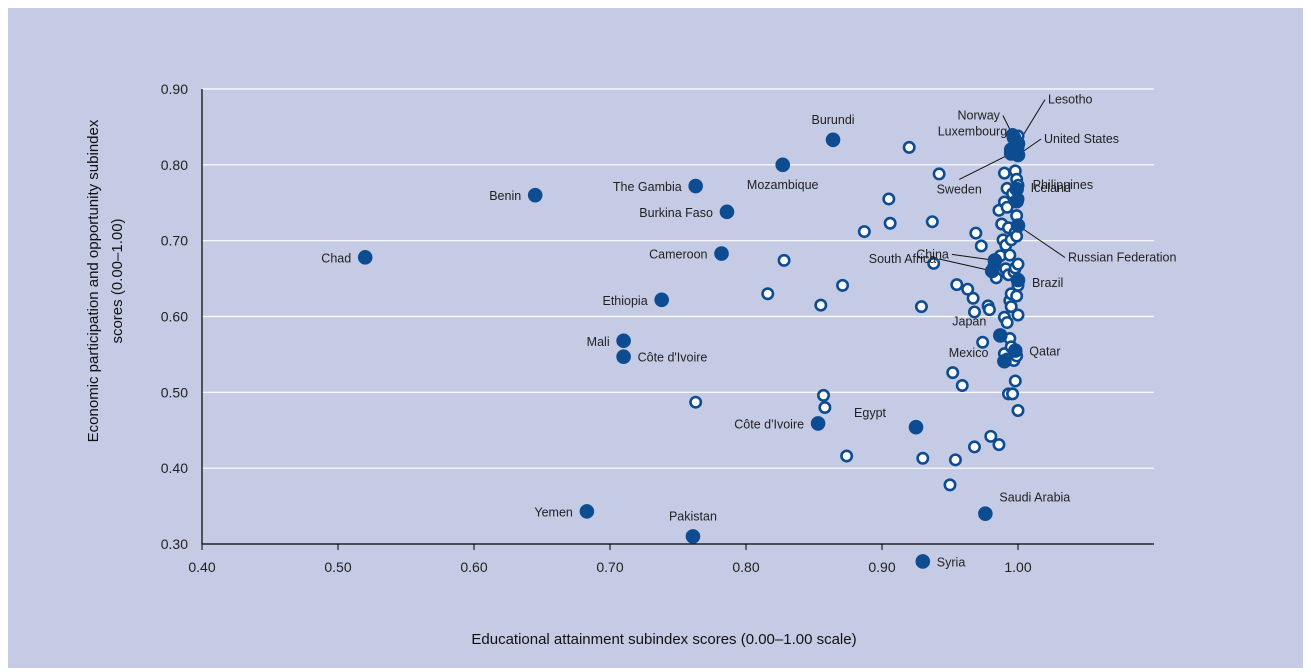 Image resolution: width=1311 pixels, height=672 pixels. What do you see at coordinates (1034, 498) in the screenshot?
I see `point-label: Saudi Arabia` at bounding box center [1034, 498].